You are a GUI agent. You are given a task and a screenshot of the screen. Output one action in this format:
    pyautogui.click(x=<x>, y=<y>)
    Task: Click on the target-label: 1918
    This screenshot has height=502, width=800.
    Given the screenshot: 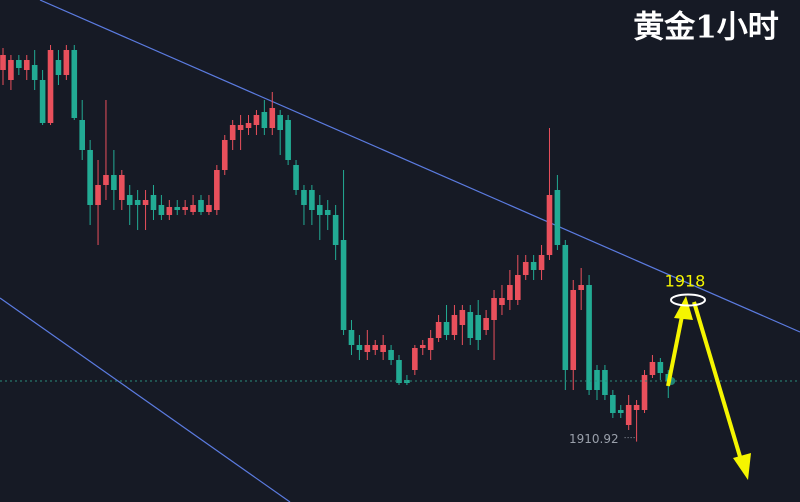 What is the action you would take?
    pyautogui.click(x=685, y=281)
    